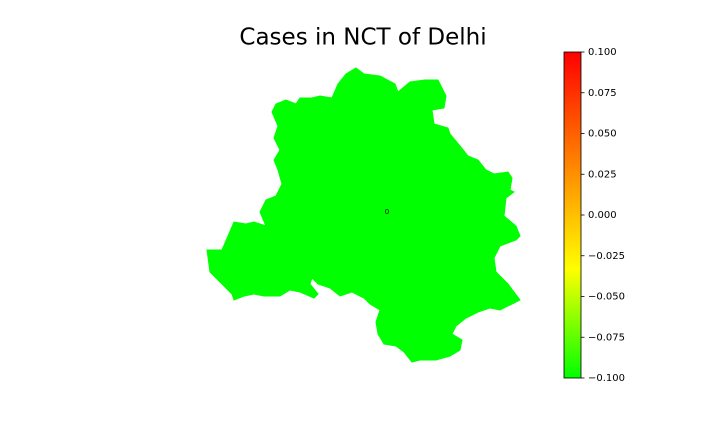 Image resolution: width=720 pixels, height=432 pixels. Describe the element at coordinates (606, 256) in the screenshot. I see `colorbar-tick-label: −0.025` at that location.